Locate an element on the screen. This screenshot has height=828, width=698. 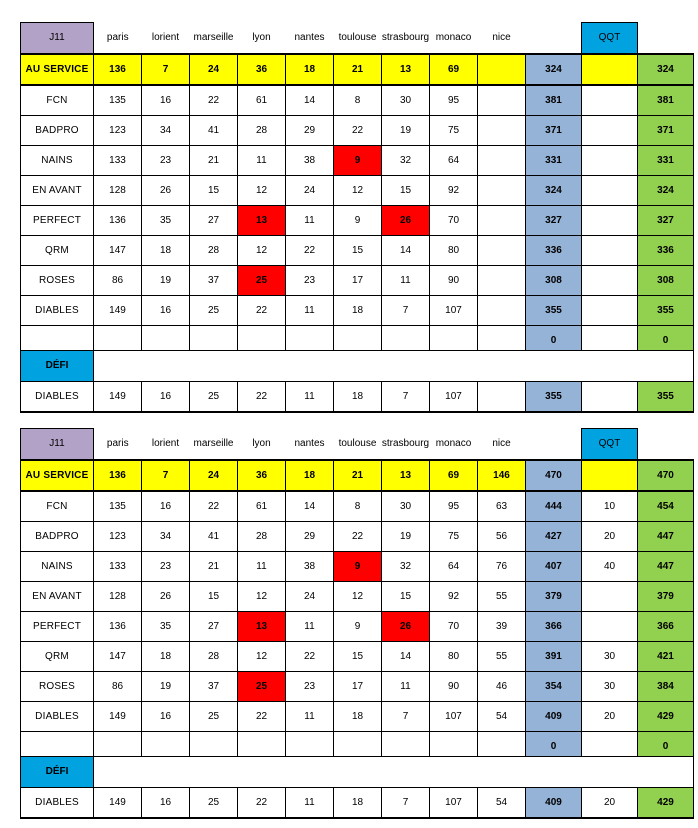
grand-total-cell: 371 is located at coordinates (665, 130).